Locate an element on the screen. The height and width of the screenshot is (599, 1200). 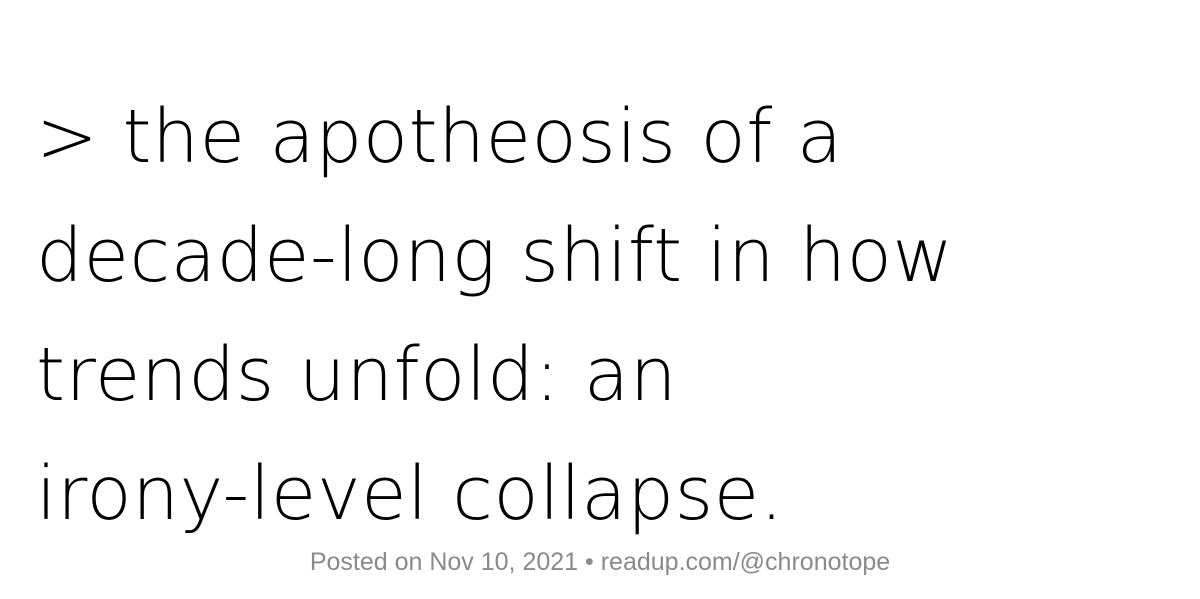
quote-line-2: decade-long shift in how is located at coordinates (495, 256).